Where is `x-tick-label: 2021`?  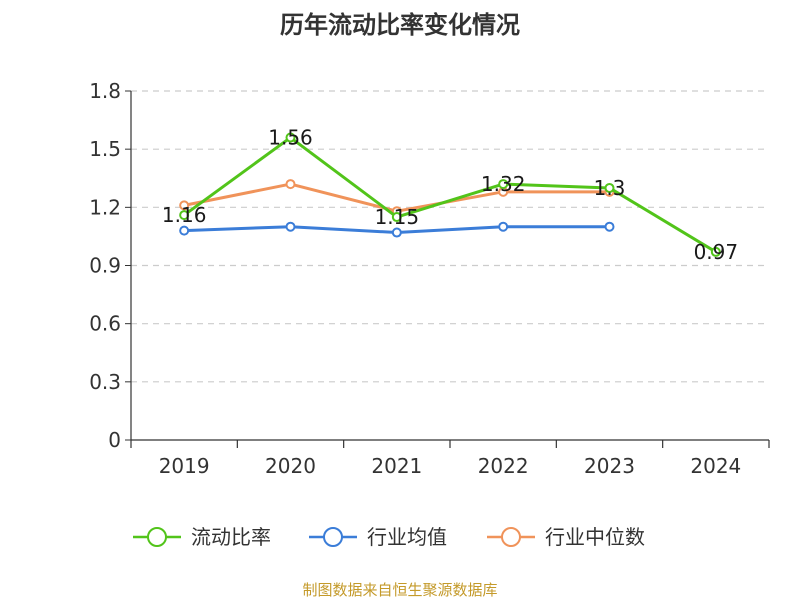 x-tick-label: 2021 is located at coordinates (396, 466).